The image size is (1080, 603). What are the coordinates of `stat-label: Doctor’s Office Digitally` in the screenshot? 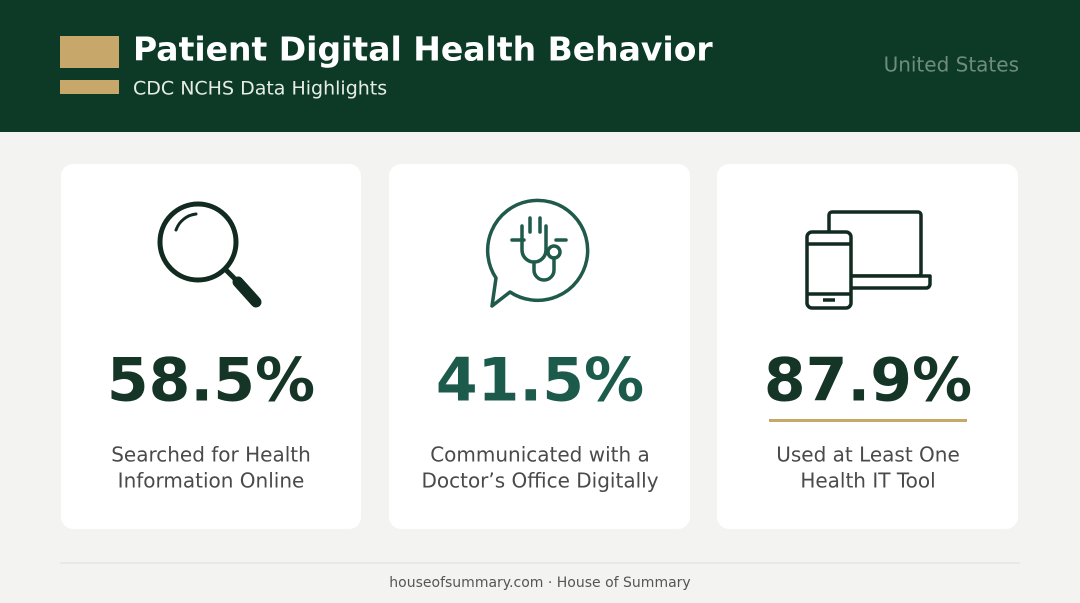 It's located at (539, 481).